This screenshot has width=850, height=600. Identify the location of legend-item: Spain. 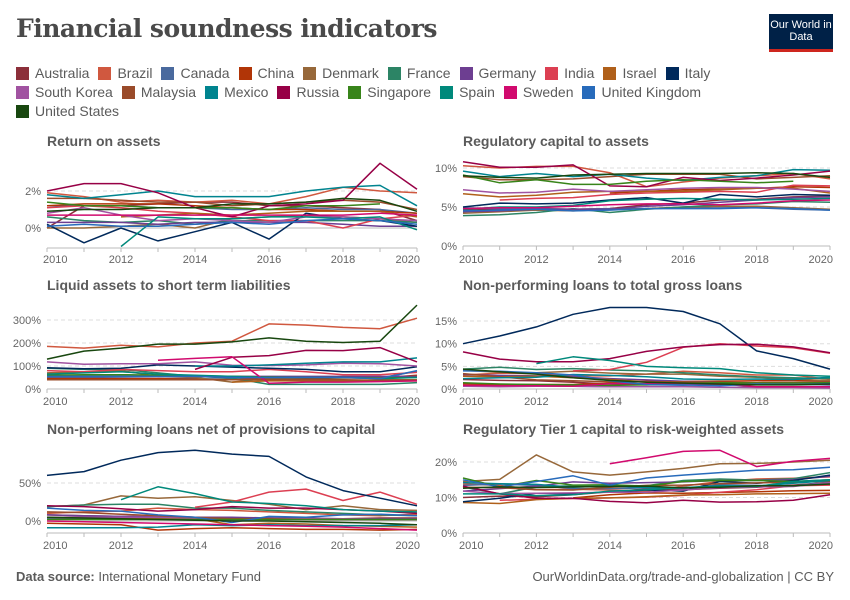
(467, 92).